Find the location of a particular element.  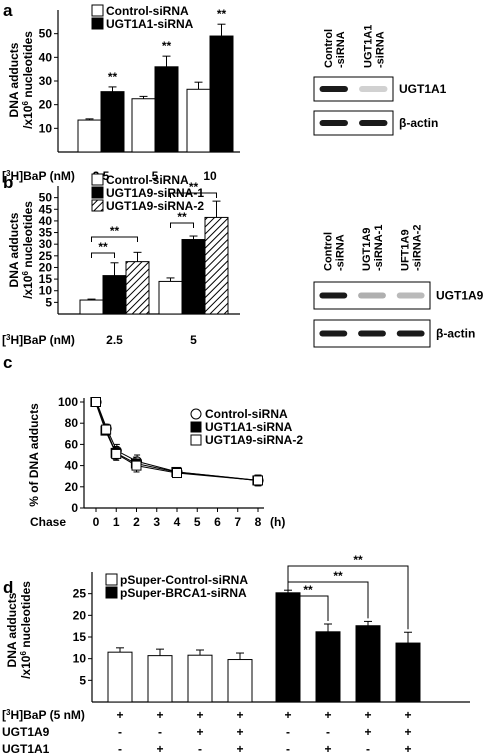

x-row-label-text: UGT1A9 is located at coordinates (26, 732).